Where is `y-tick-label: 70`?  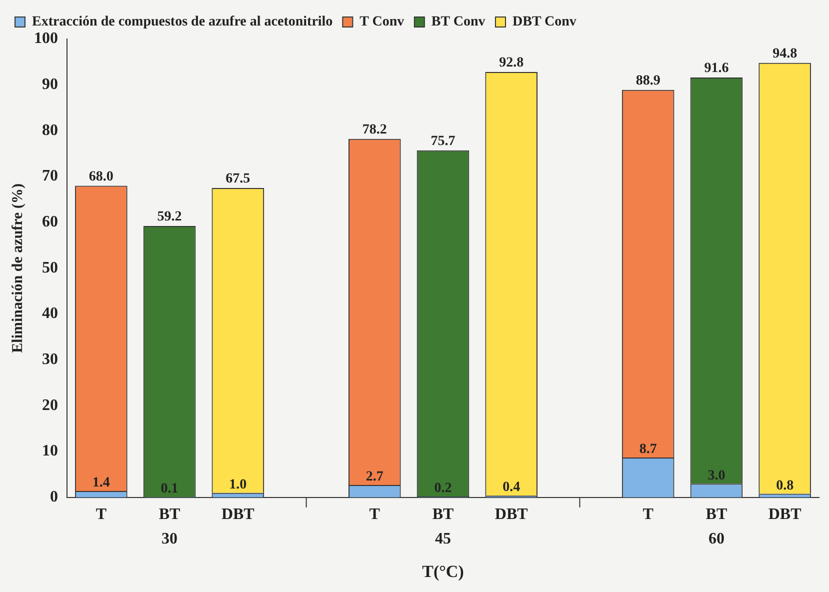
y-tick-label: 70 is located at coordinates (50, 176).